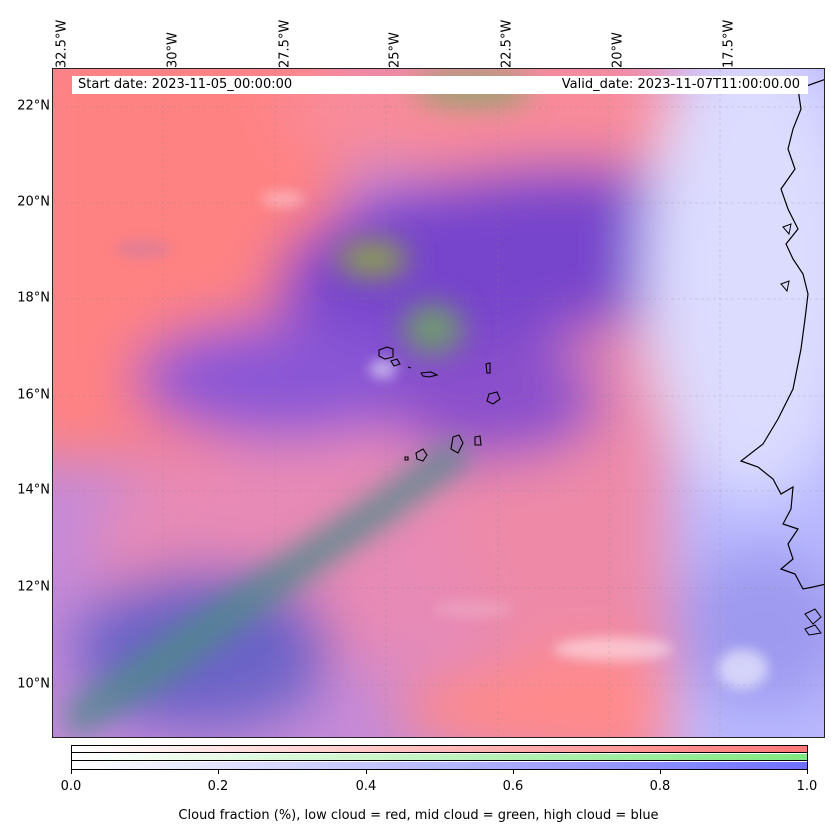 This screenshot has width=837, height=836. Describe the element at coordinates (781, 334) in the screenshot. I see `africa-coastline` at that location.